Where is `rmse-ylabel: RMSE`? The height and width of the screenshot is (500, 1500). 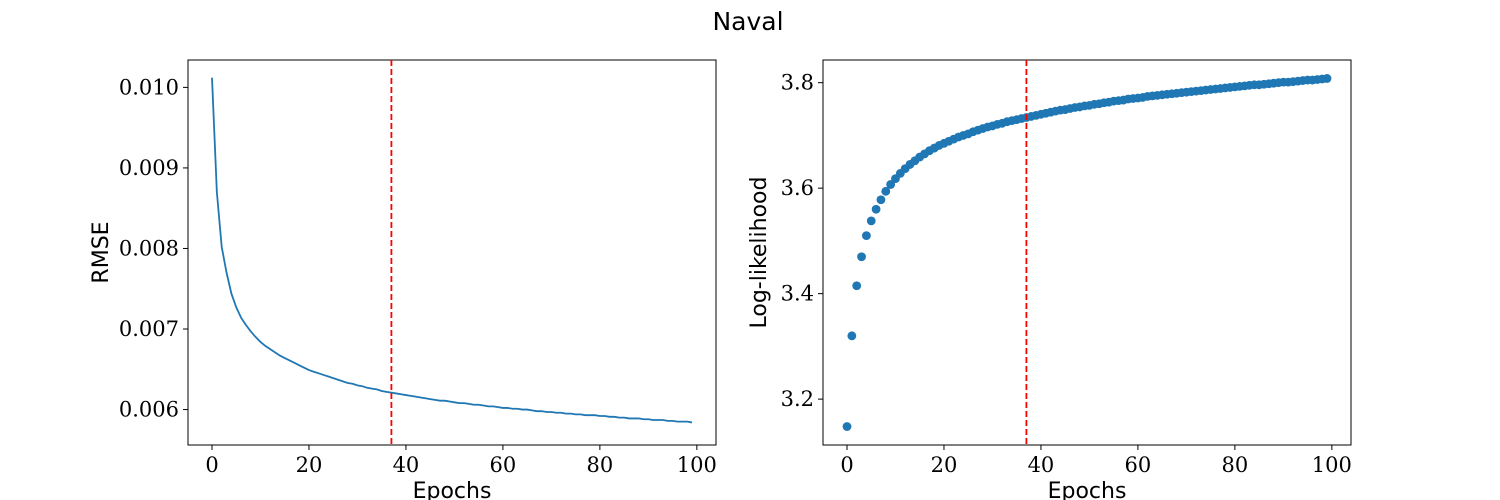
rmse-ylabel: RMSE is located at coordinates (101, 252).